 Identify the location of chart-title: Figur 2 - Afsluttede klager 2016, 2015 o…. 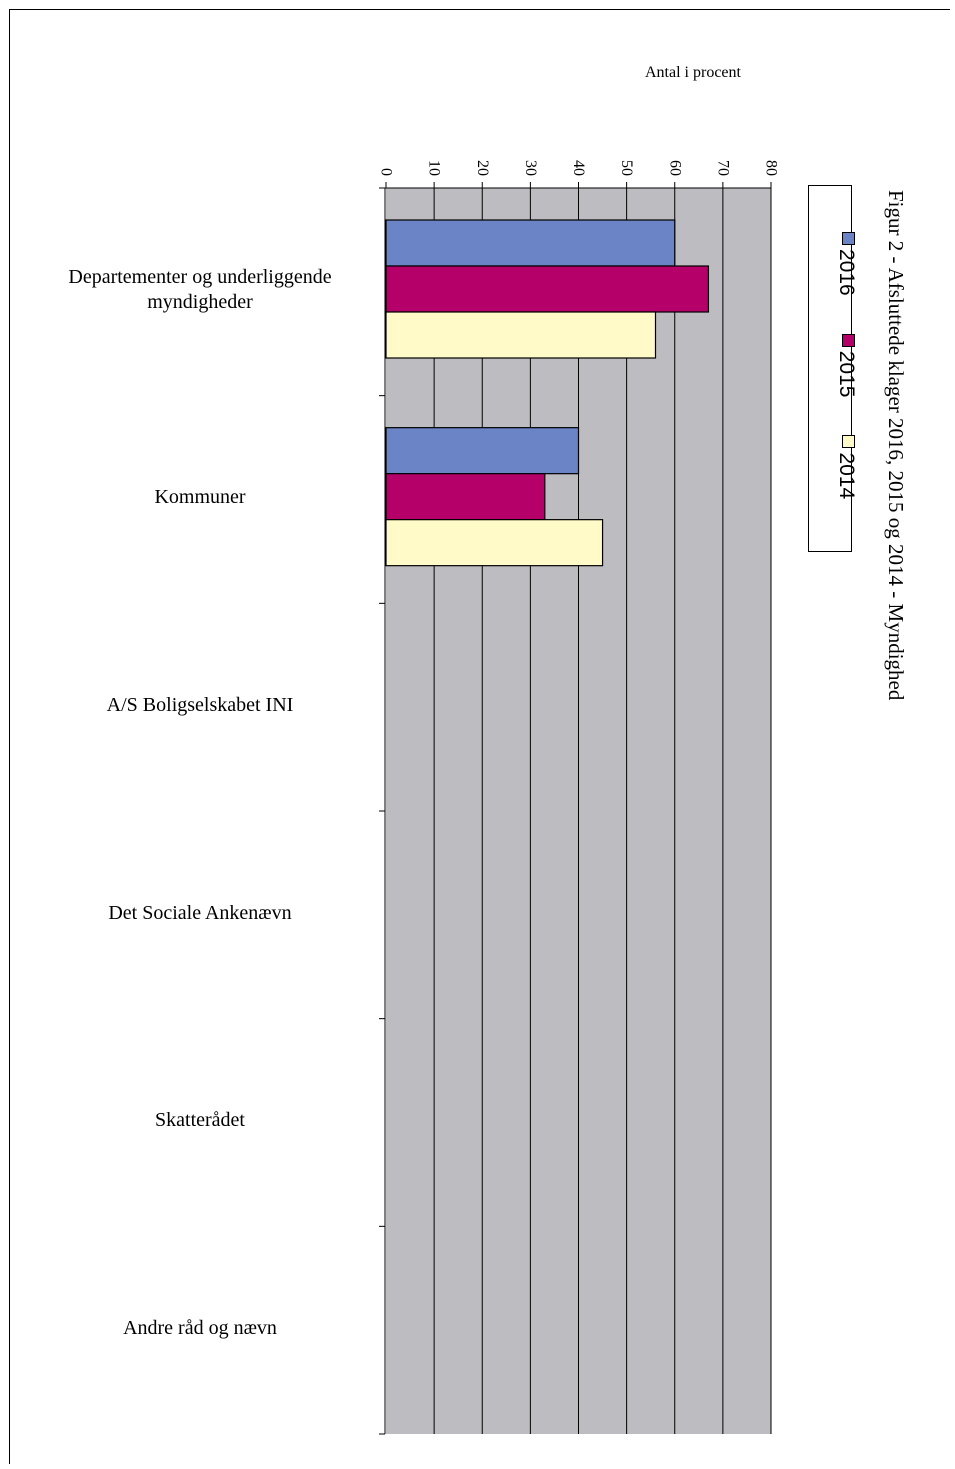
(896, 445).